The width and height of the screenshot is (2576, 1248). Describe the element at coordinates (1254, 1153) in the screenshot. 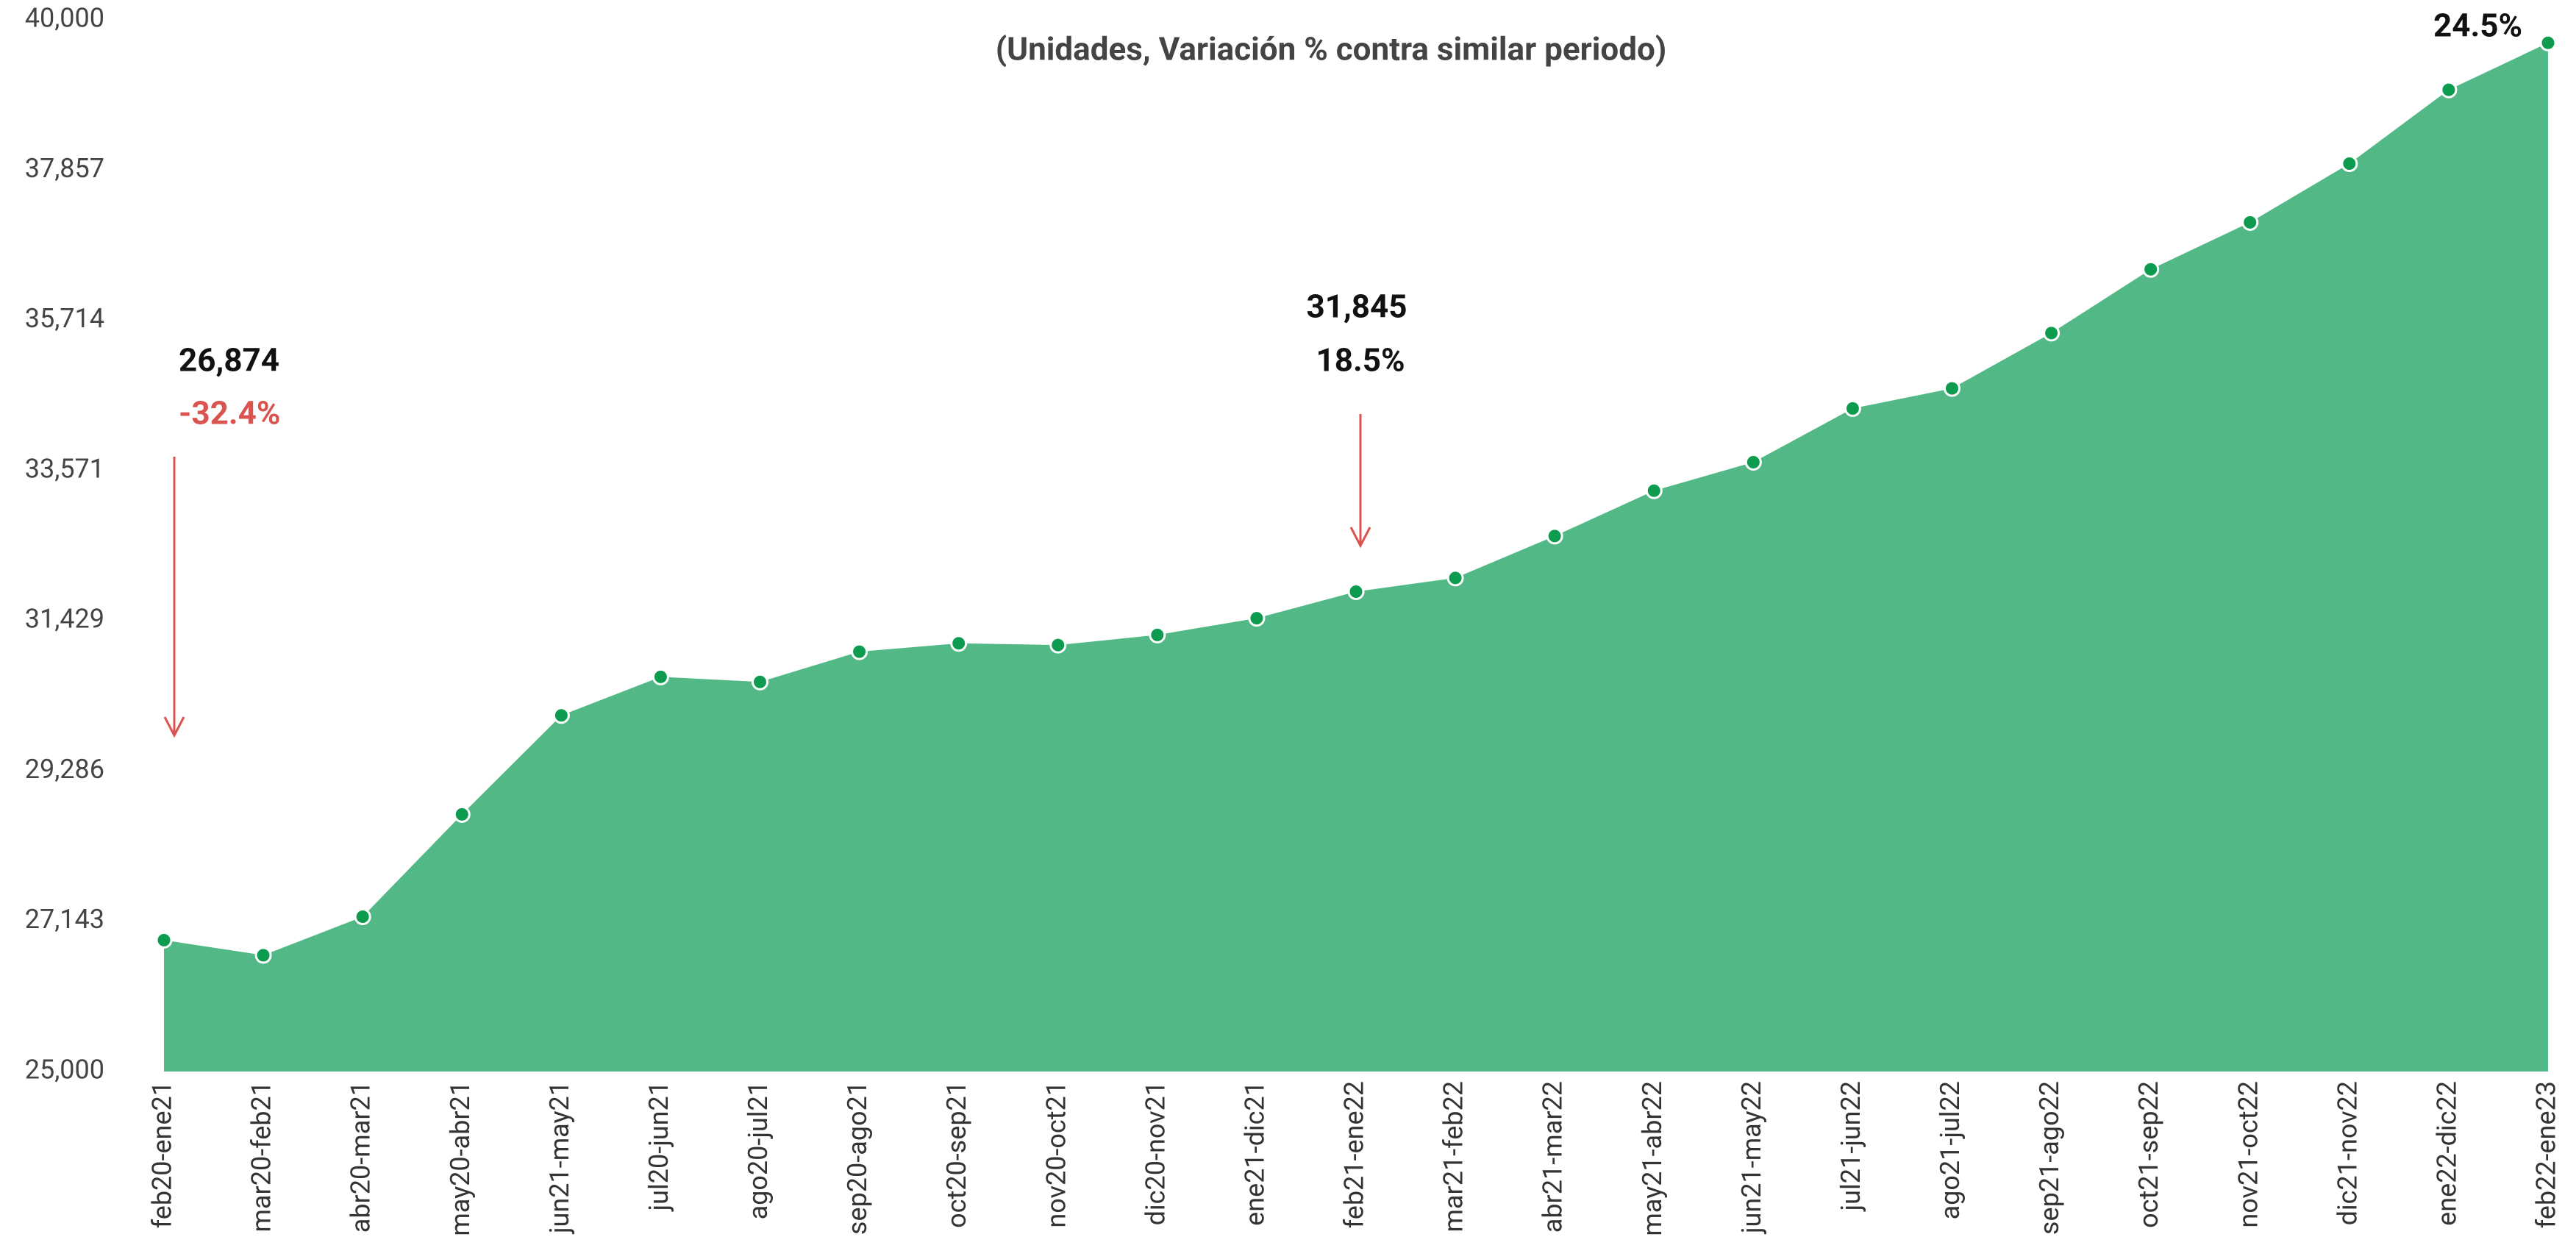

I see `x-tick-label: ene21-dic21` at that location.